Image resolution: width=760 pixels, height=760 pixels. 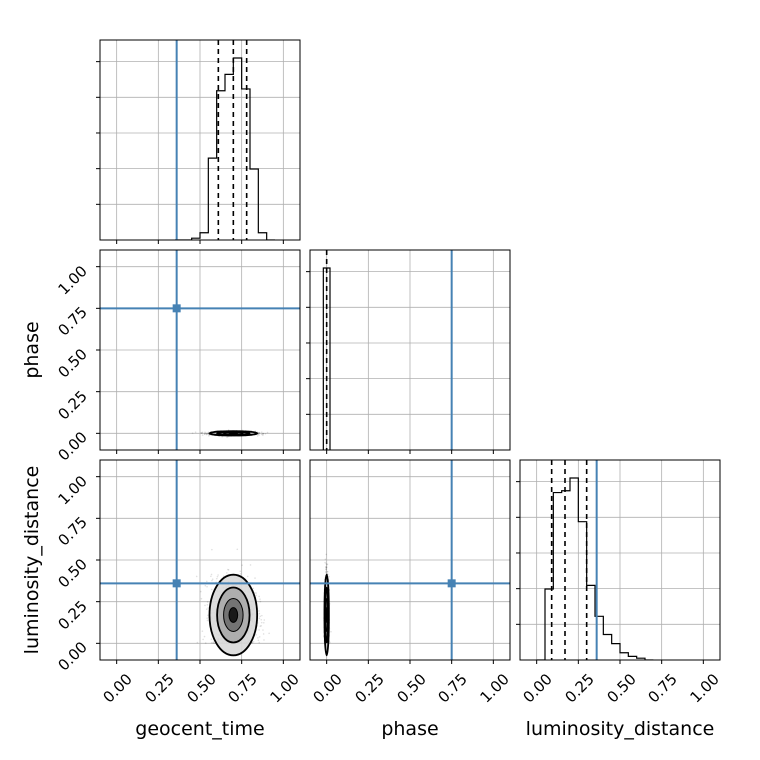 I want to click on x-tick-label-ld-0: 0.00, so click(x=537, y=688).